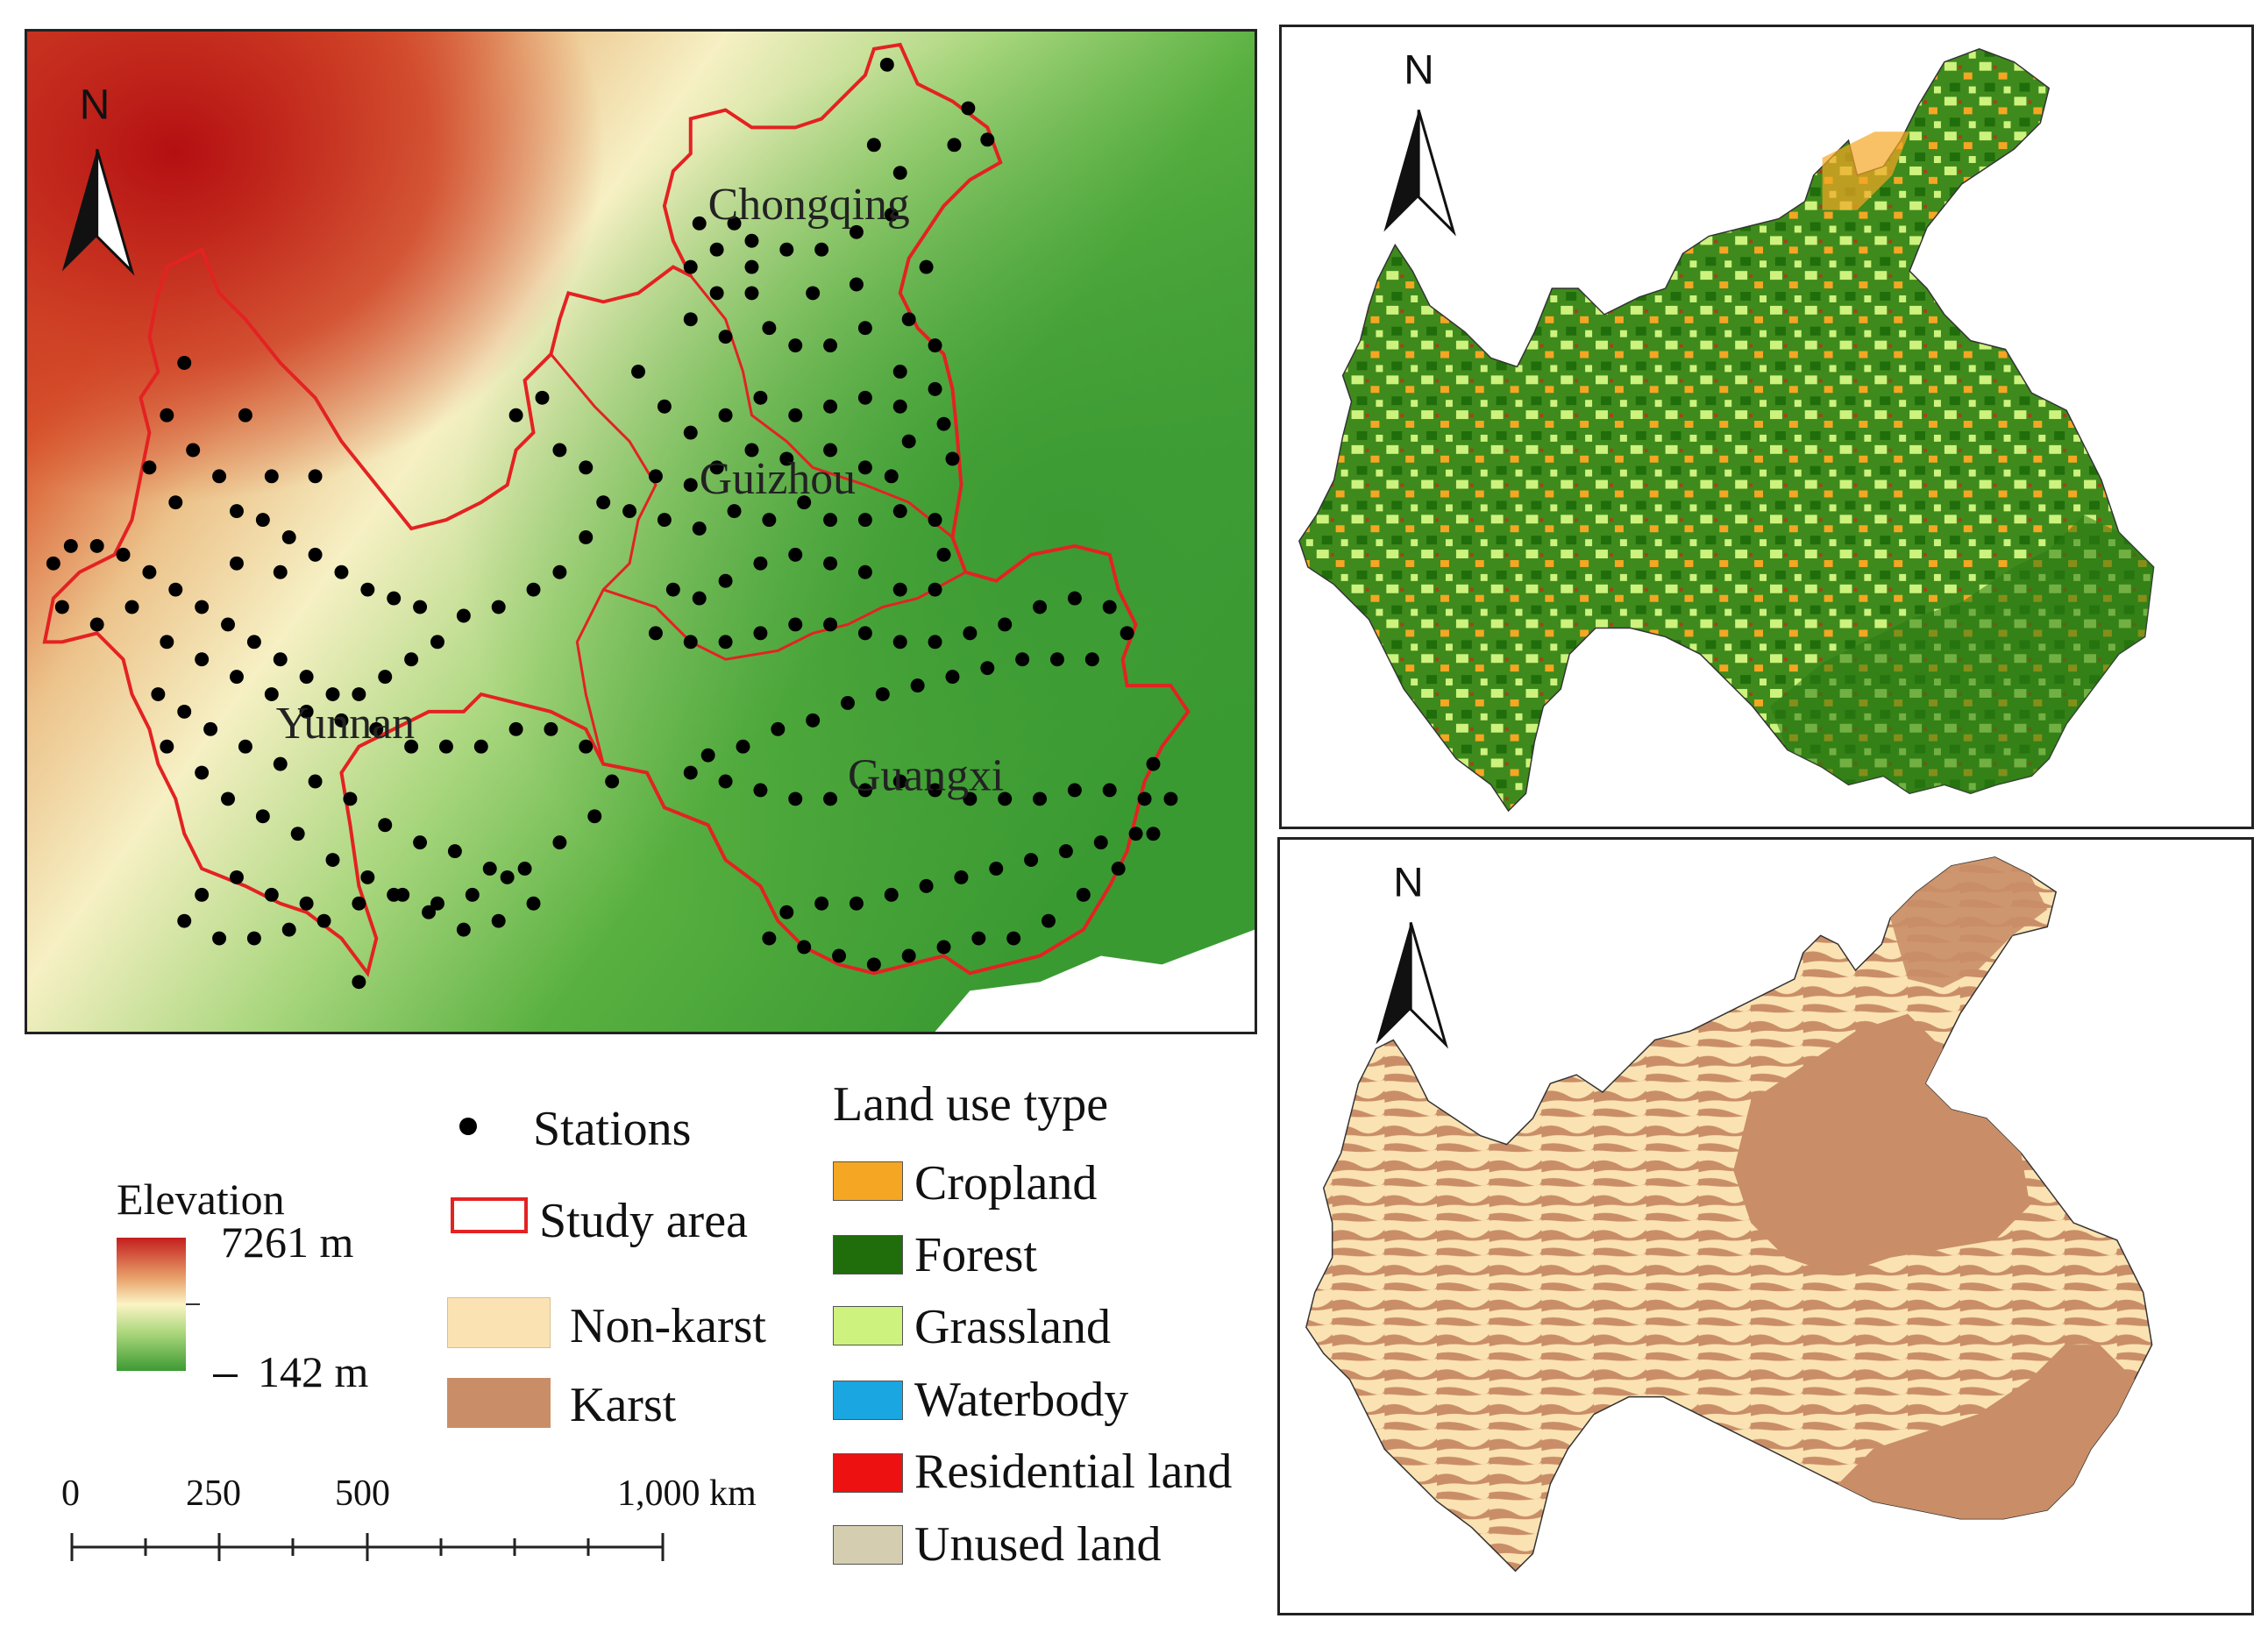  I want to click on north-arrow: N, so click(98, 179).